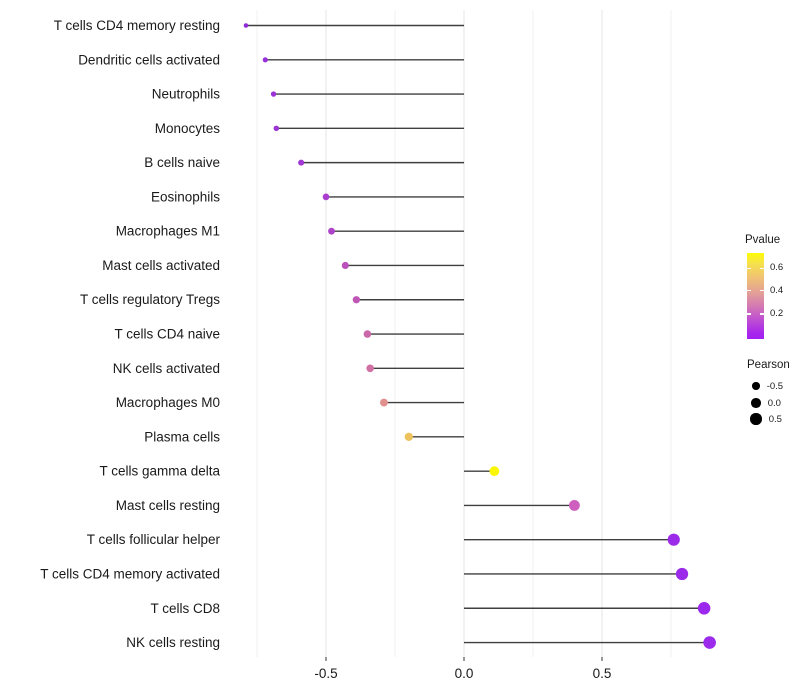 Image resolution: width=800 pixels, height=700 pixels. I want to click on category-label: Dendritic cells activated, so click(149, 59).